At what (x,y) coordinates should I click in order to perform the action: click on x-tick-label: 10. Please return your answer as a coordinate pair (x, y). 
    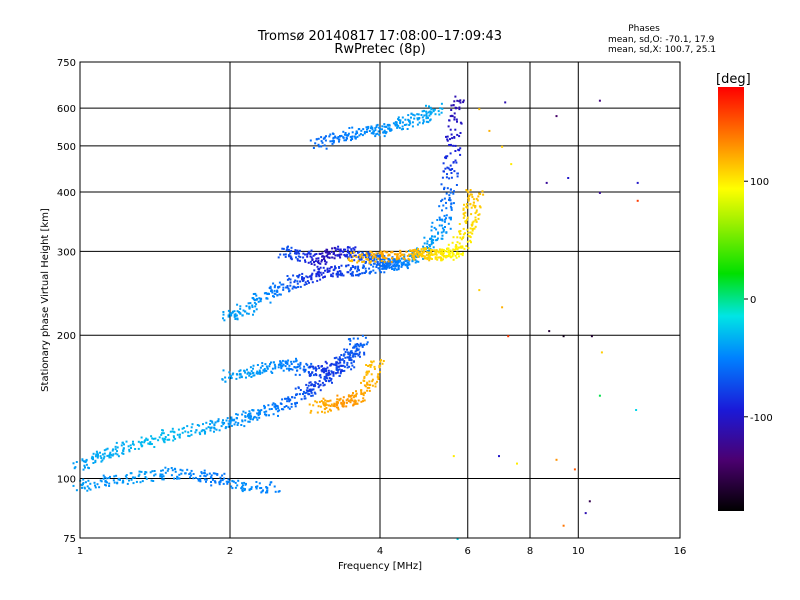
    Looking at the image, I should click on (578, 551).